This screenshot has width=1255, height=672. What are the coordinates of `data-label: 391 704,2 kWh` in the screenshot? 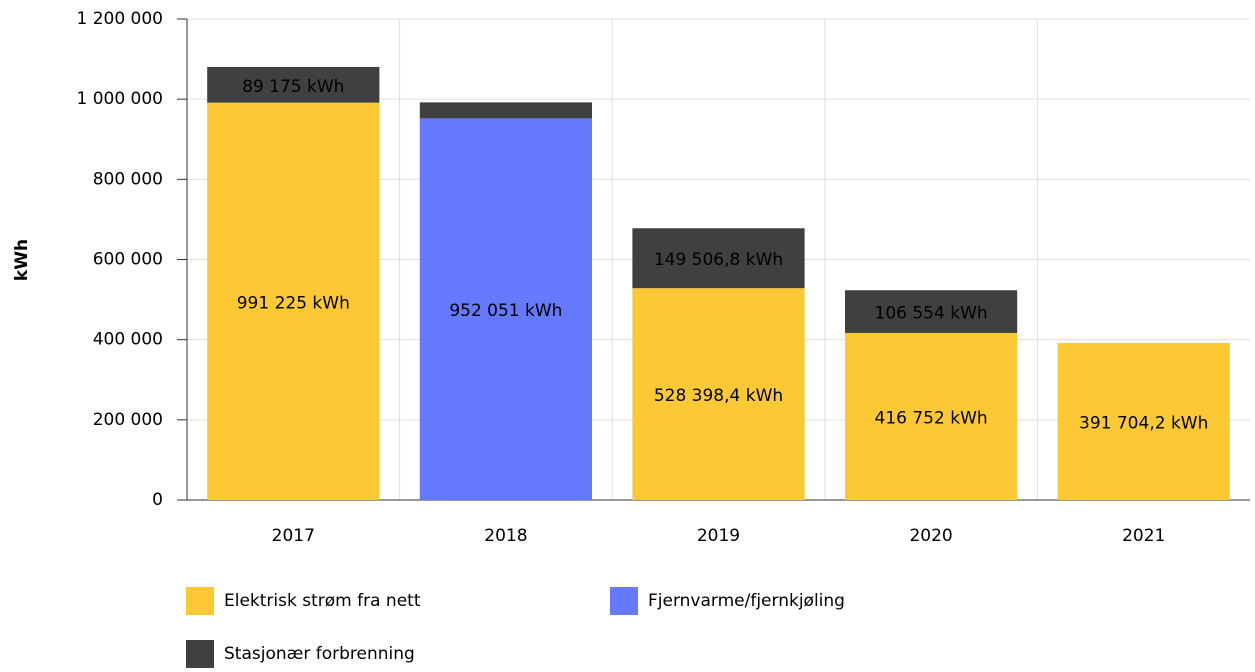 It's located at (1143, 423).